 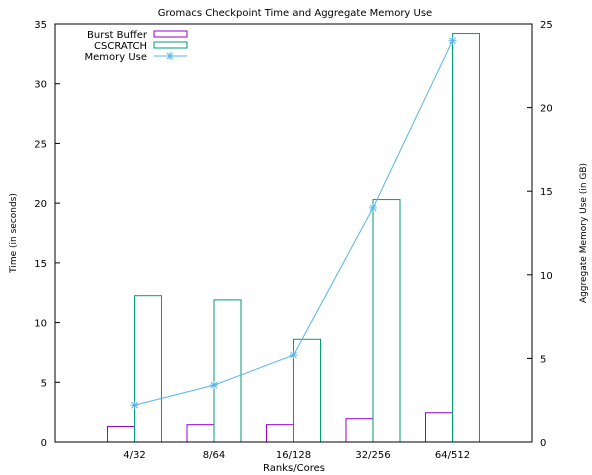 What do you see at coordinates (546, 109) in the screenshot?
I see `y2-tick-label: 20` at bounding box center [546, 109].